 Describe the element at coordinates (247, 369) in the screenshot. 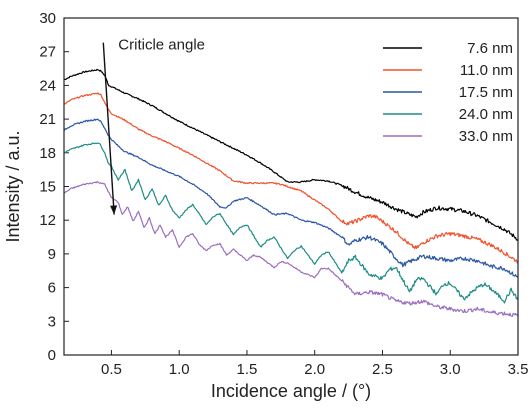

I see `x-tick-label: 1.5` at that location.